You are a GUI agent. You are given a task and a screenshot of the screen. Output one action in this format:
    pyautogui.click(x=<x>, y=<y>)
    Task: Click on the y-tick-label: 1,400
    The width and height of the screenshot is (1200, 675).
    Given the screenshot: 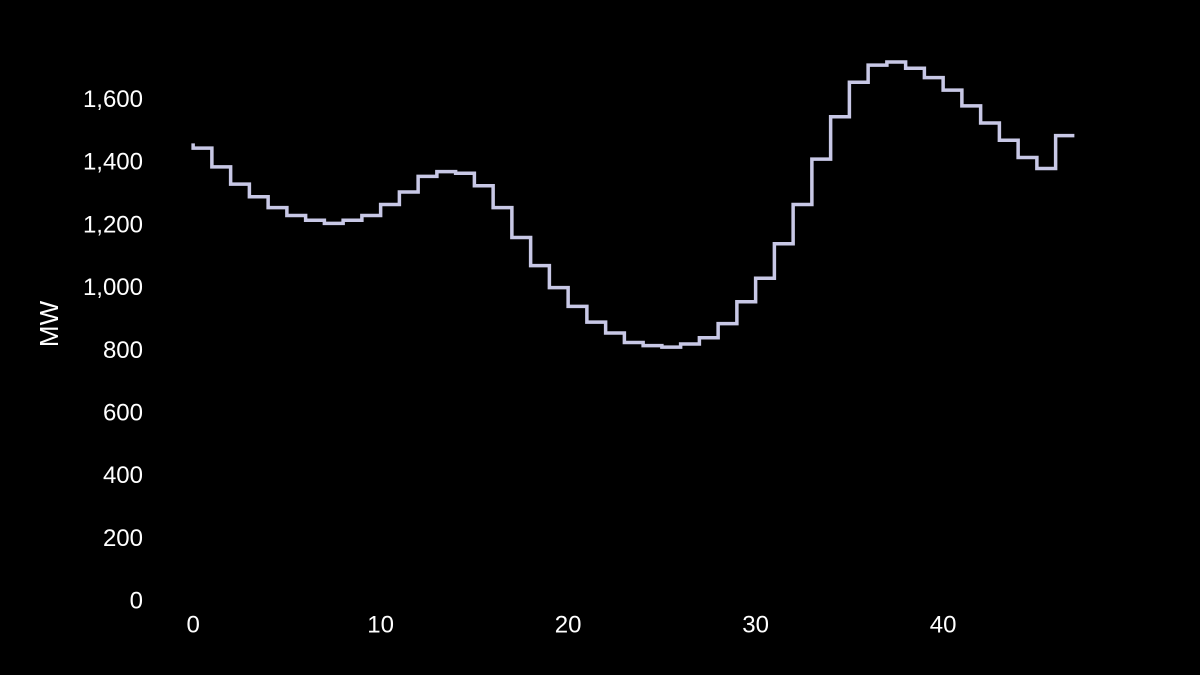 What is the action you would take?
    pyautogui.click(x=113, y=162)
    